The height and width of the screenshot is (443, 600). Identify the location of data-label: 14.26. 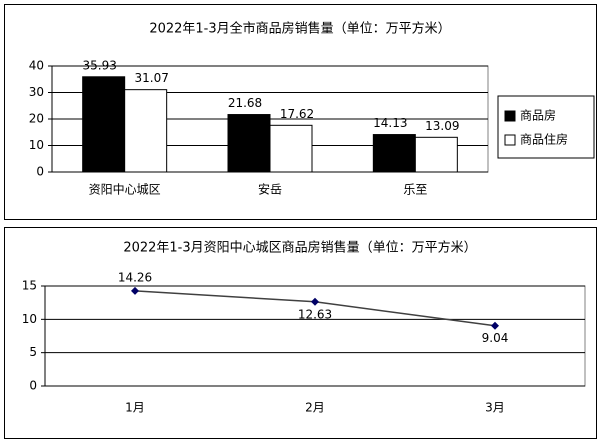
(135, 277).